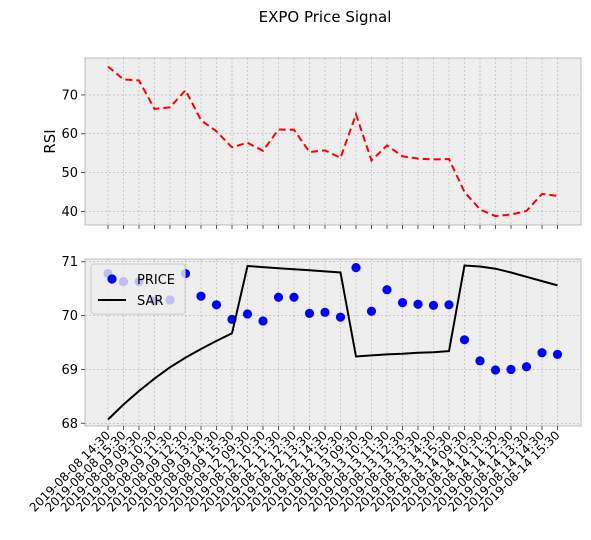 The width and height of the screenshot is (591, 540). What do you see at coordinates (138, 289) in the screenshot?
I see `legend: PRICE SAR` at bounding box center [138, 289].